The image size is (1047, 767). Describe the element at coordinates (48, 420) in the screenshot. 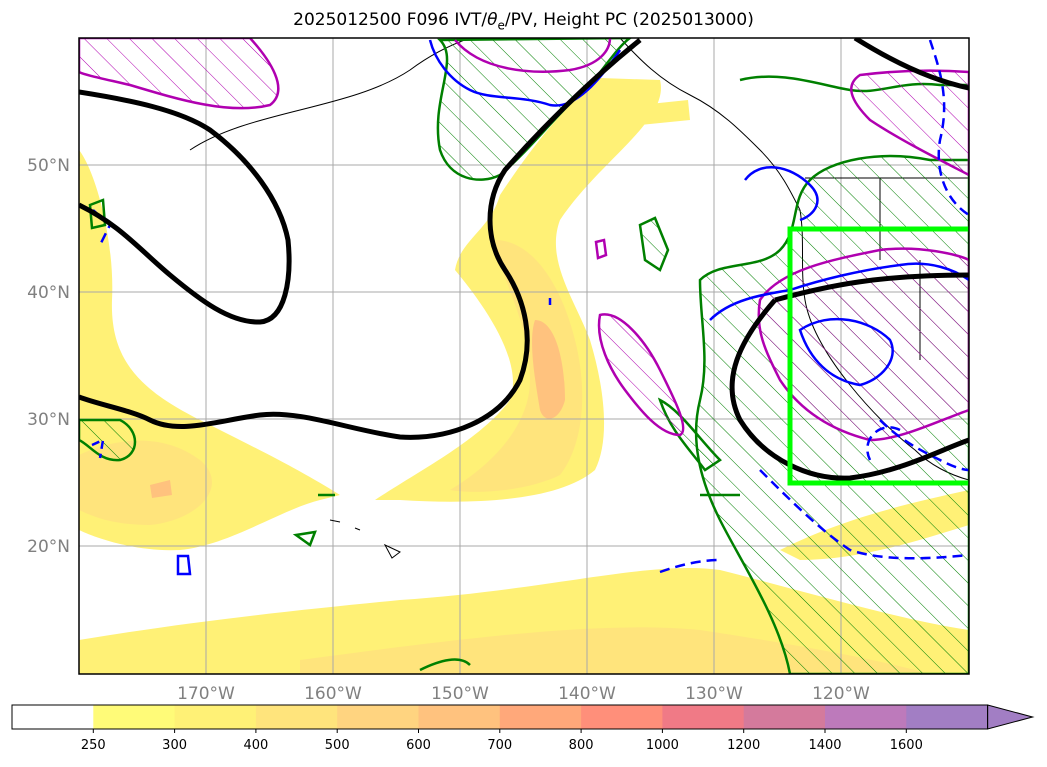

I see `lat-label-30: 30°N` at that location.